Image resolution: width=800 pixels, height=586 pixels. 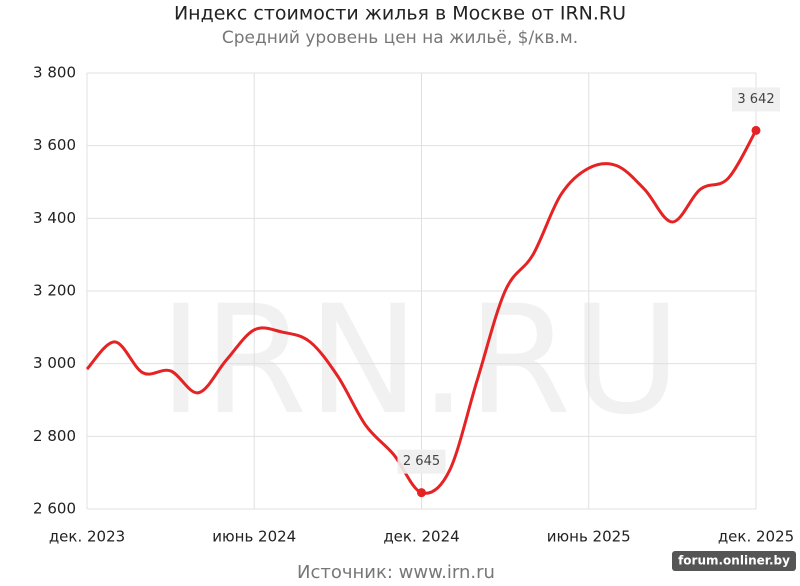 I want to click on y-tick-label: 3 200, so click(x=54, y=291).